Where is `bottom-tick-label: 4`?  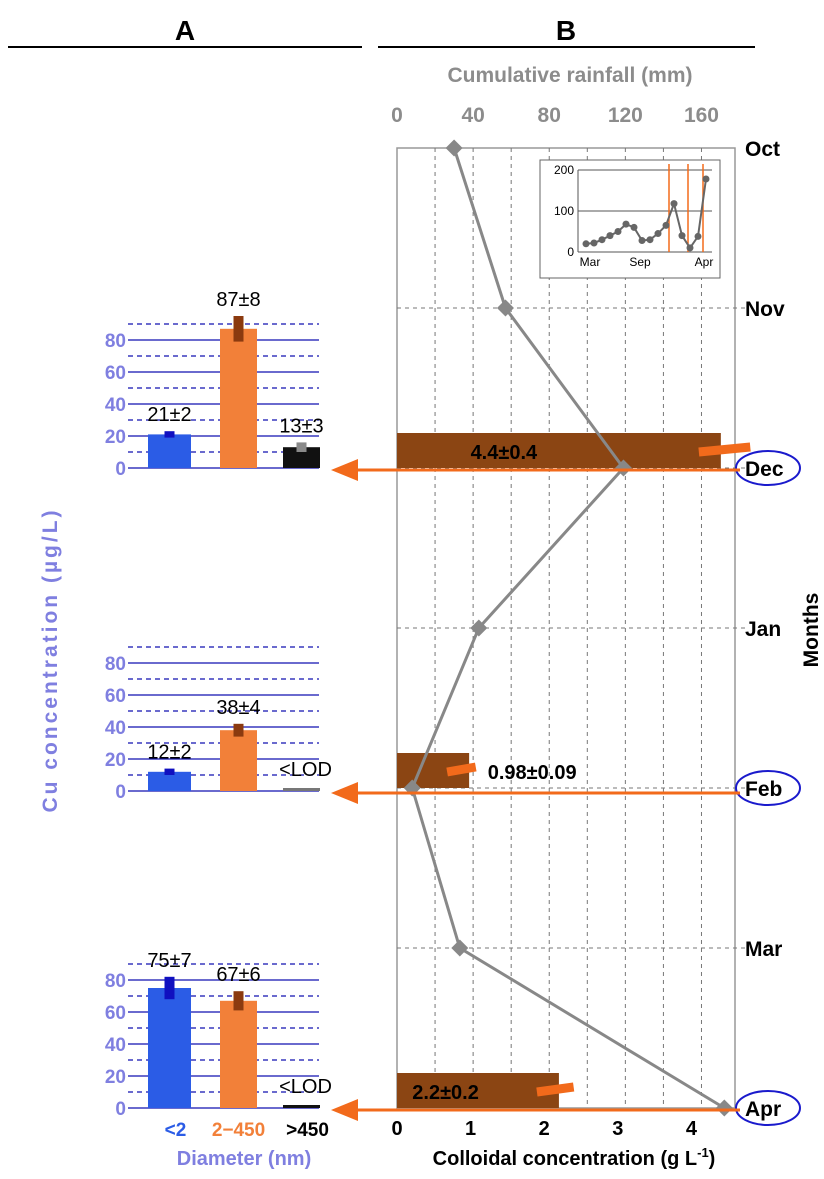
bottom-tick-label: 4 is located at coordinates (692, 1129).